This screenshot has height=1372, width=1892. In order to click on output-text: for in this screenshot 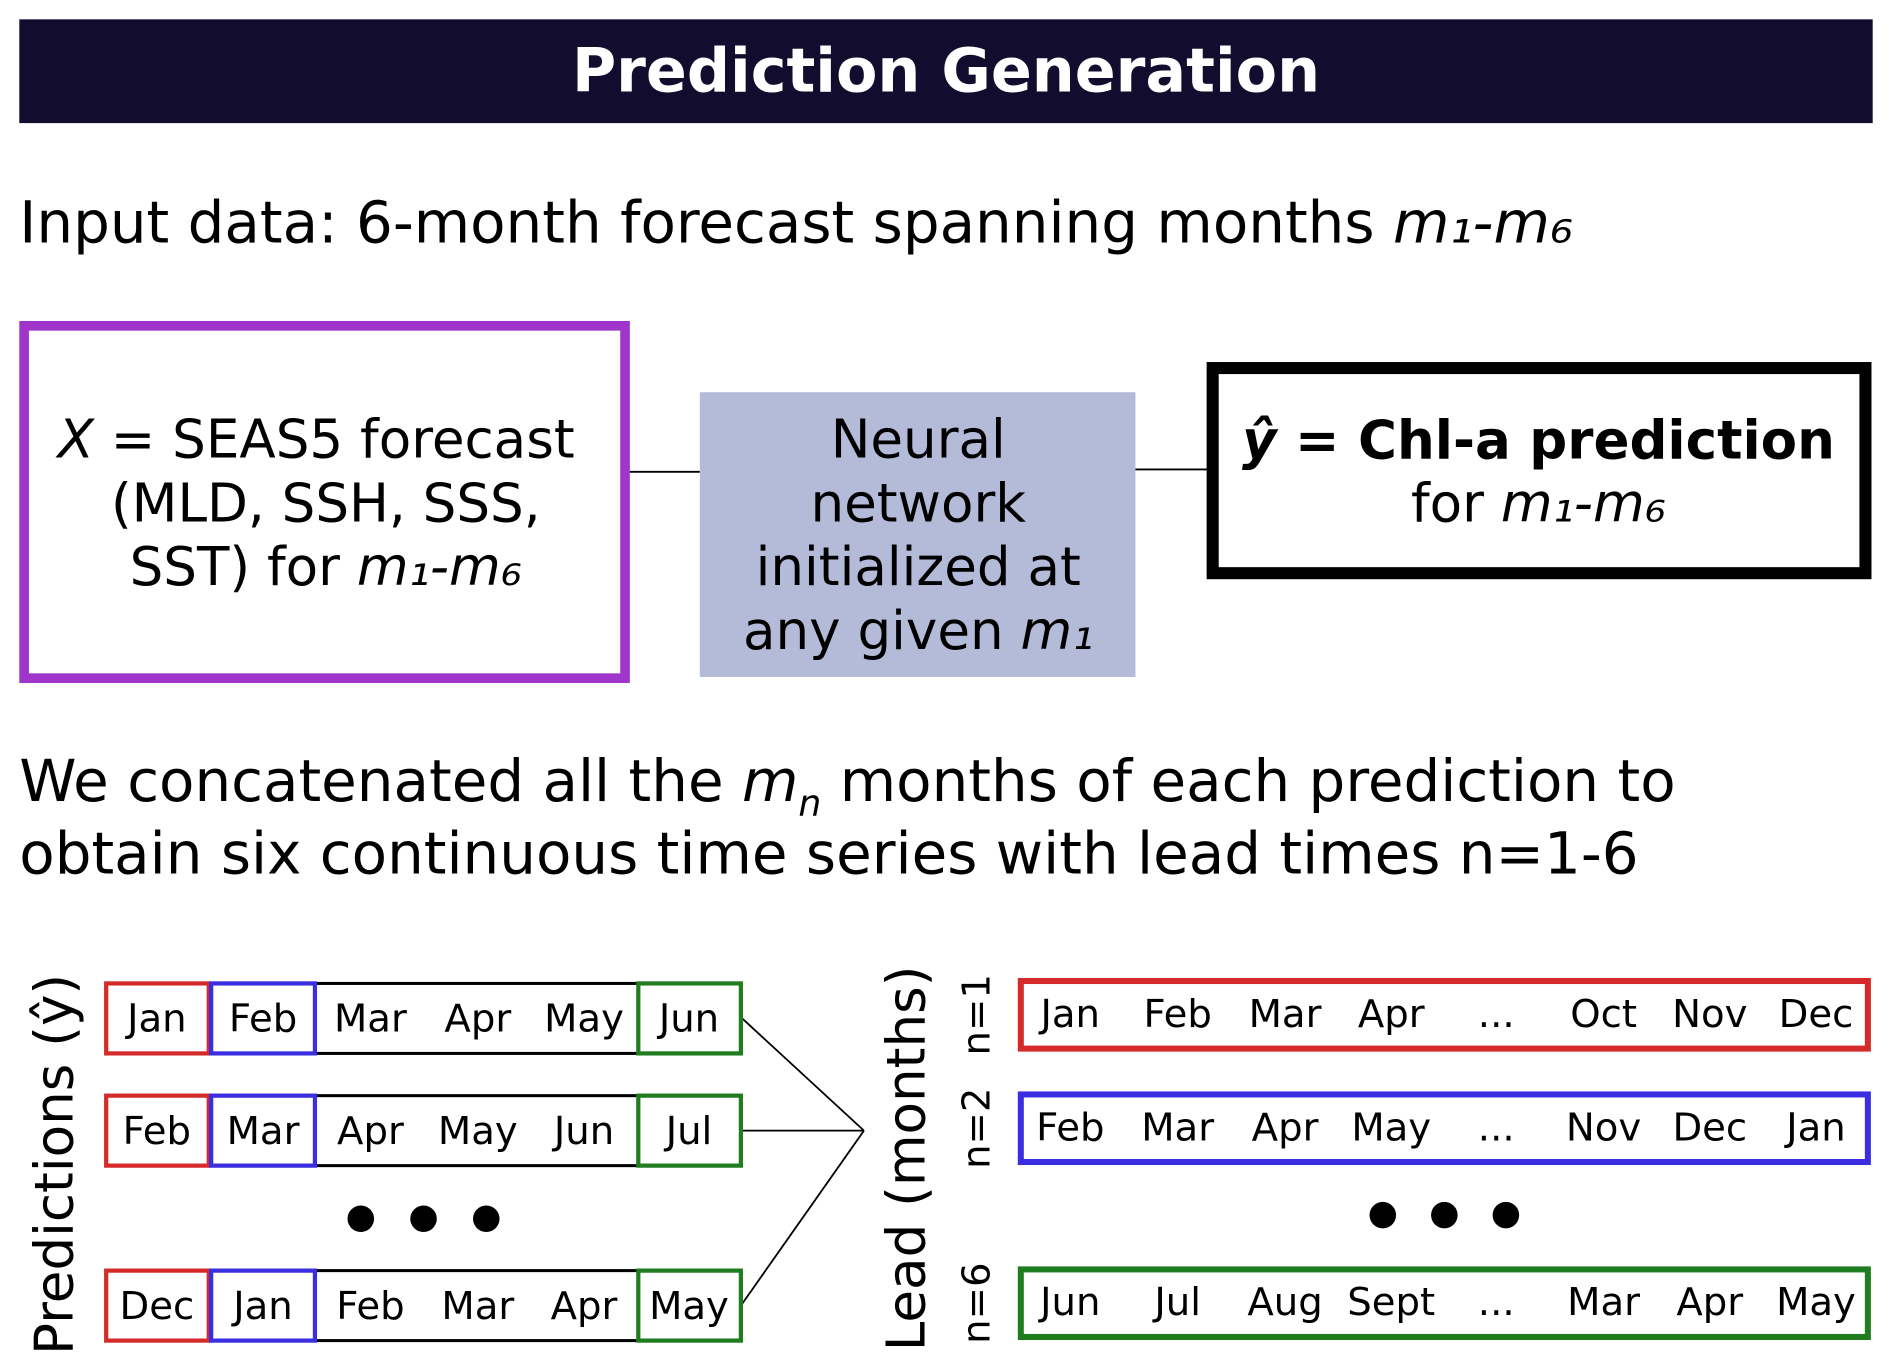, I will do `click(1456, 503)`.